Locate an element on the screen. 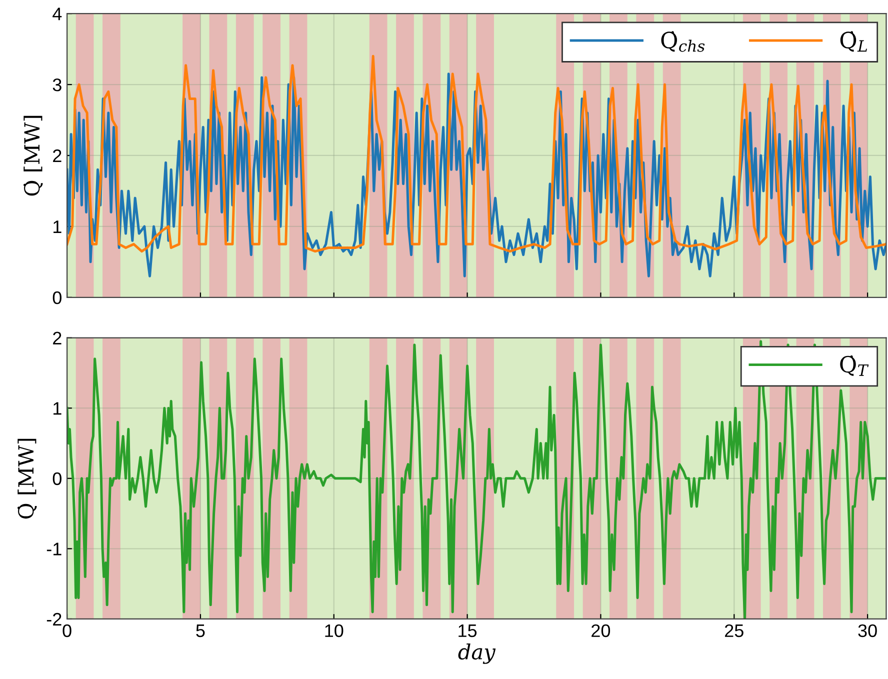 The image size is (888, 679). x-tick-label: 20 is located at coordinates (601, 631).